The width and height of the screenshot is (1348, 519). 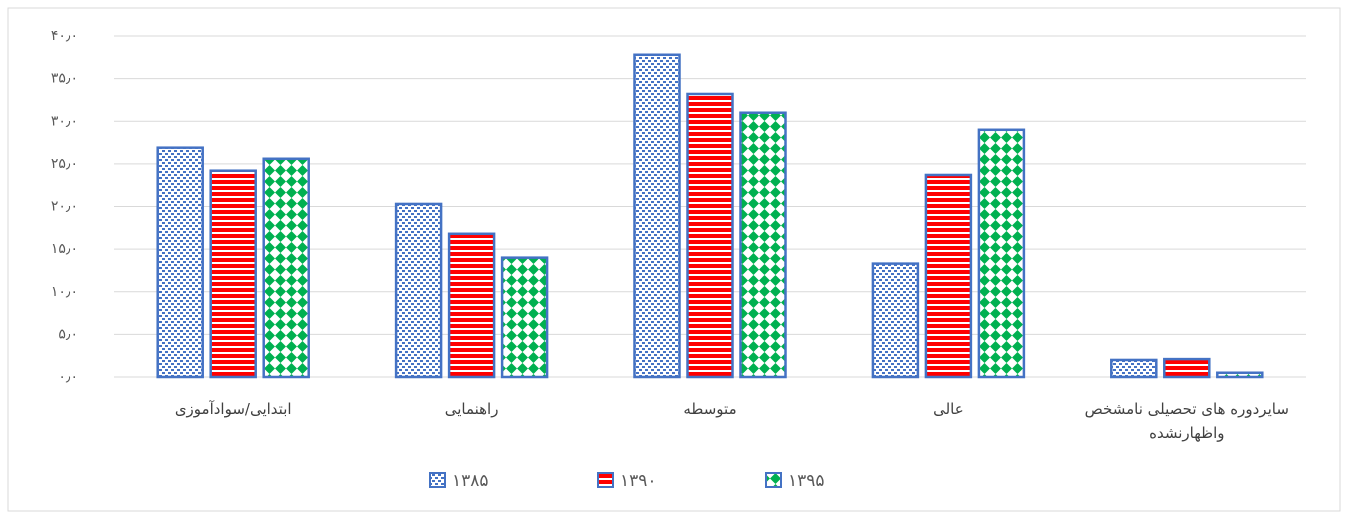 What do you see at coordinates (64, 121) in the screenshot?
I see `y-tick-label: ۳۰٫۰` at bounding box center [64, 121].